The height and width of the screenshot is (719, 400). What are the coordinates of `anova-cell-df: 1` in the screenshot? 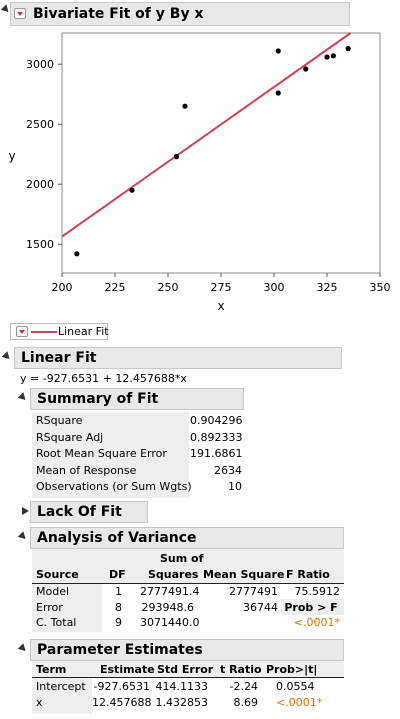 It's located at (118, 591).